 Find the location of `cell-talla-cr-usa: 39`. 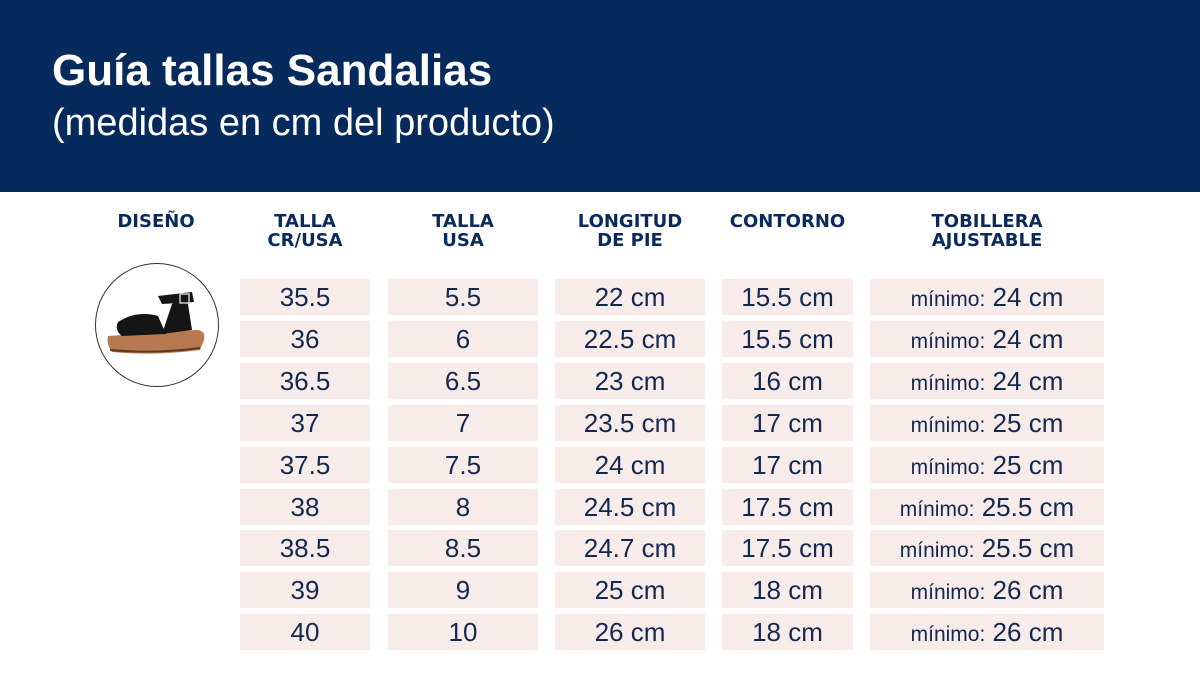

cell-talla-cr-usa: 39 is located at coordinates (305, 590).